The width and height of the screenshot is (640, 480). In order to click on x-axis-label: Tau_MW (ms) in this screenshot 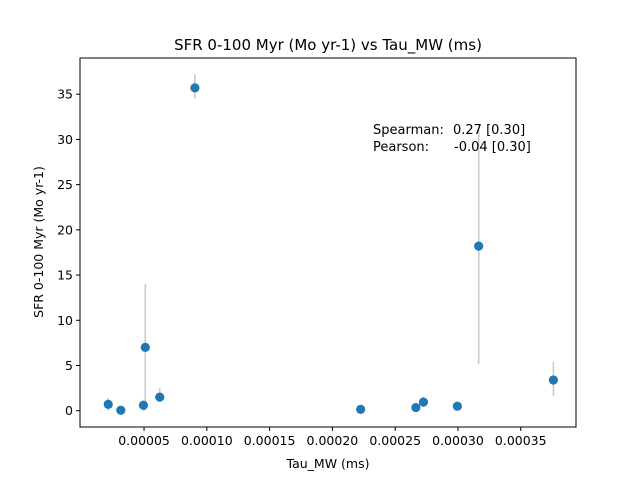, I will do `click(328, 463)`.